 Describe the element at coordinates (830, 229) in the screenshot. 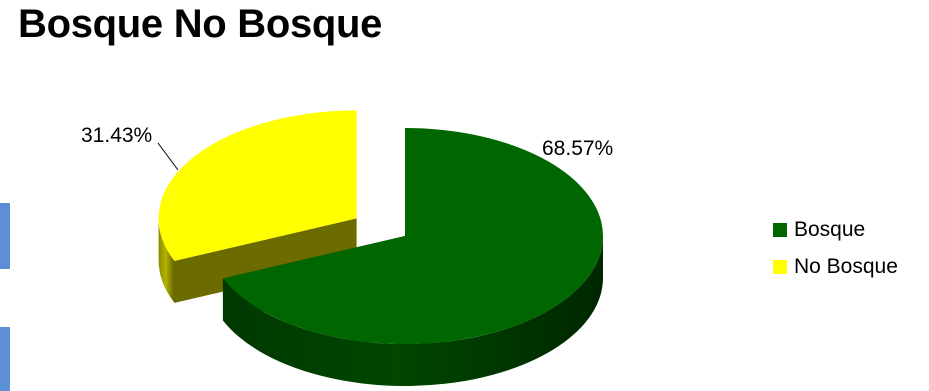

I see `legend-label-bosque: Bosque` at that location.